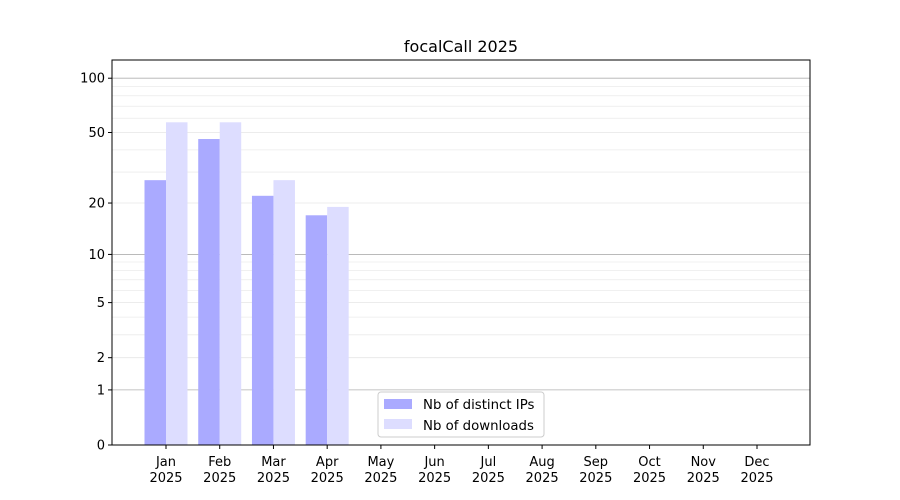  What do you see at coordinates (96, 204) in the screenshot?
I see `y-tick-label: 20` at bounding box center [96, 204].